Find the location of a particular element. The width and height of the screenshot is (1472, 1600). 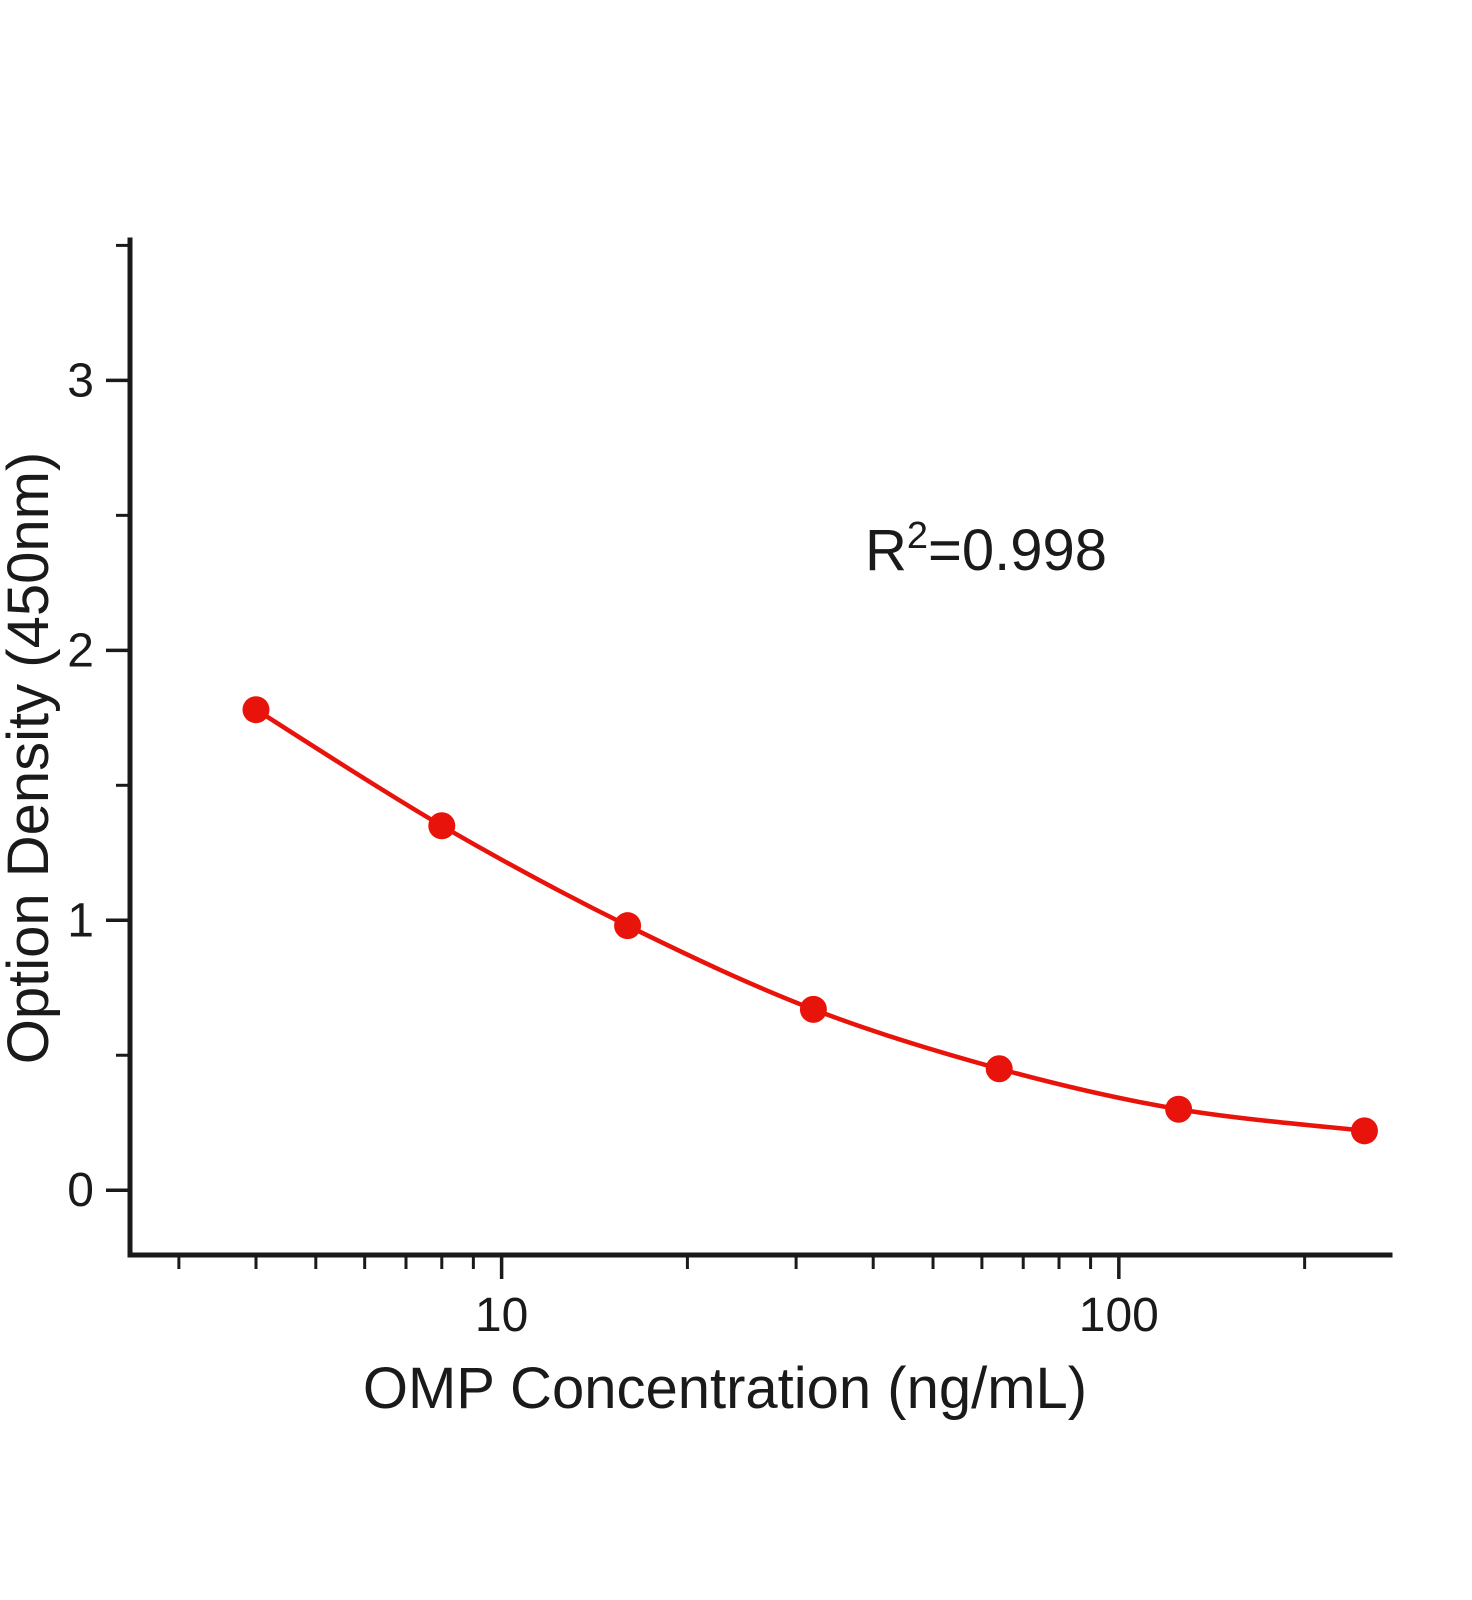

y-axis-label: Option Density (450nm) is located at coordinates (30, 758).